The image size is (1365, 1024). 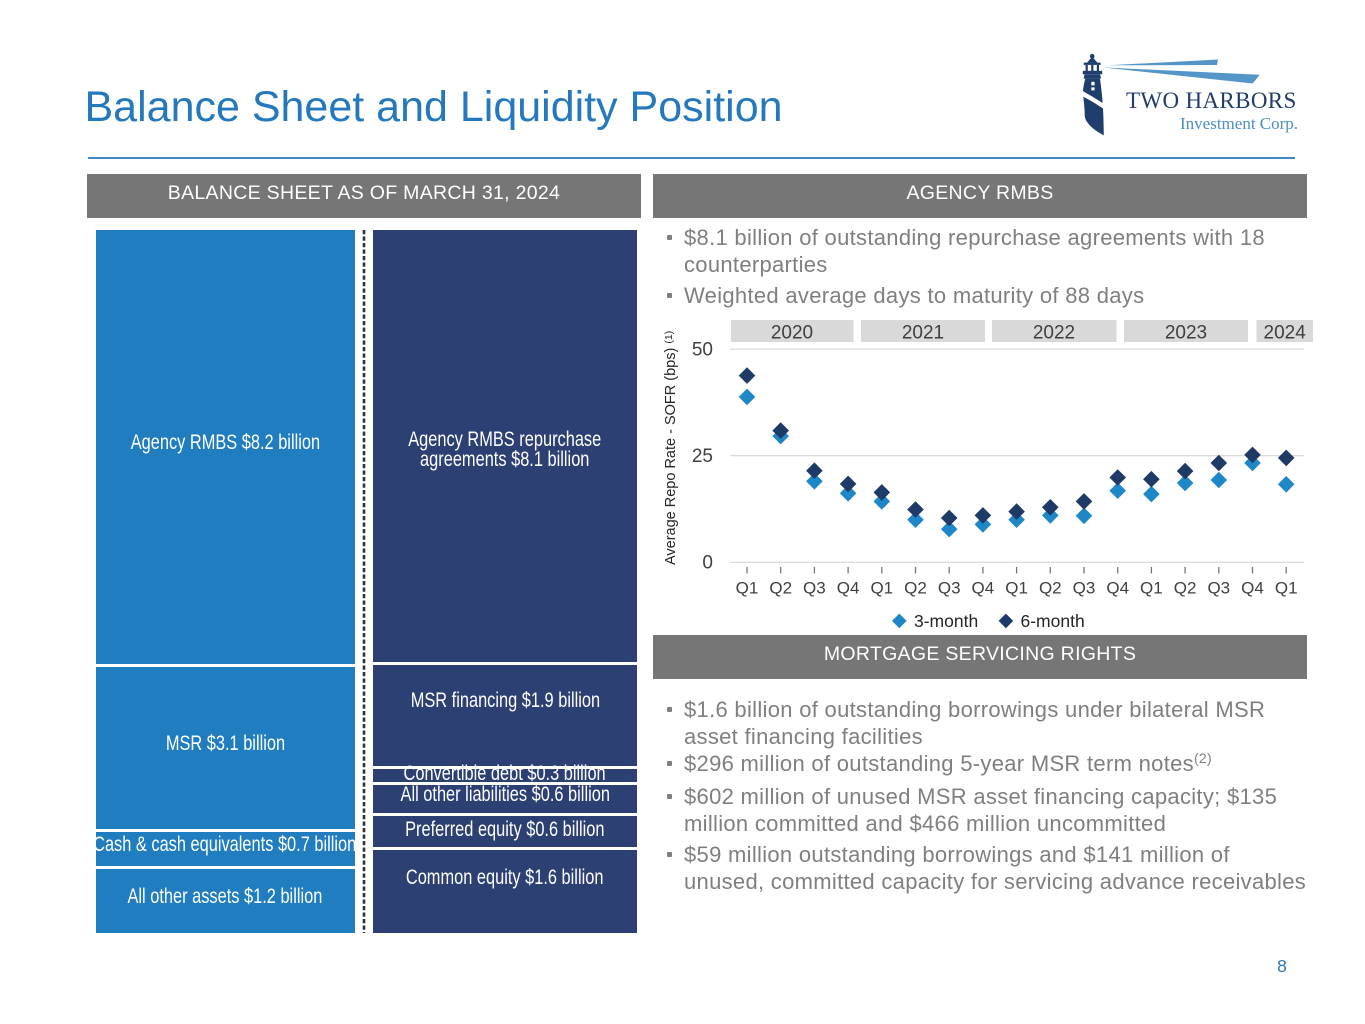 What do you see at coordinates (671, 448) in the screenshot?
I see `svg-text:Average Repo Rate - SOFR (bps): Average Repo Rate - SOFR (bps) (1)` at bounding box center [671, 448].